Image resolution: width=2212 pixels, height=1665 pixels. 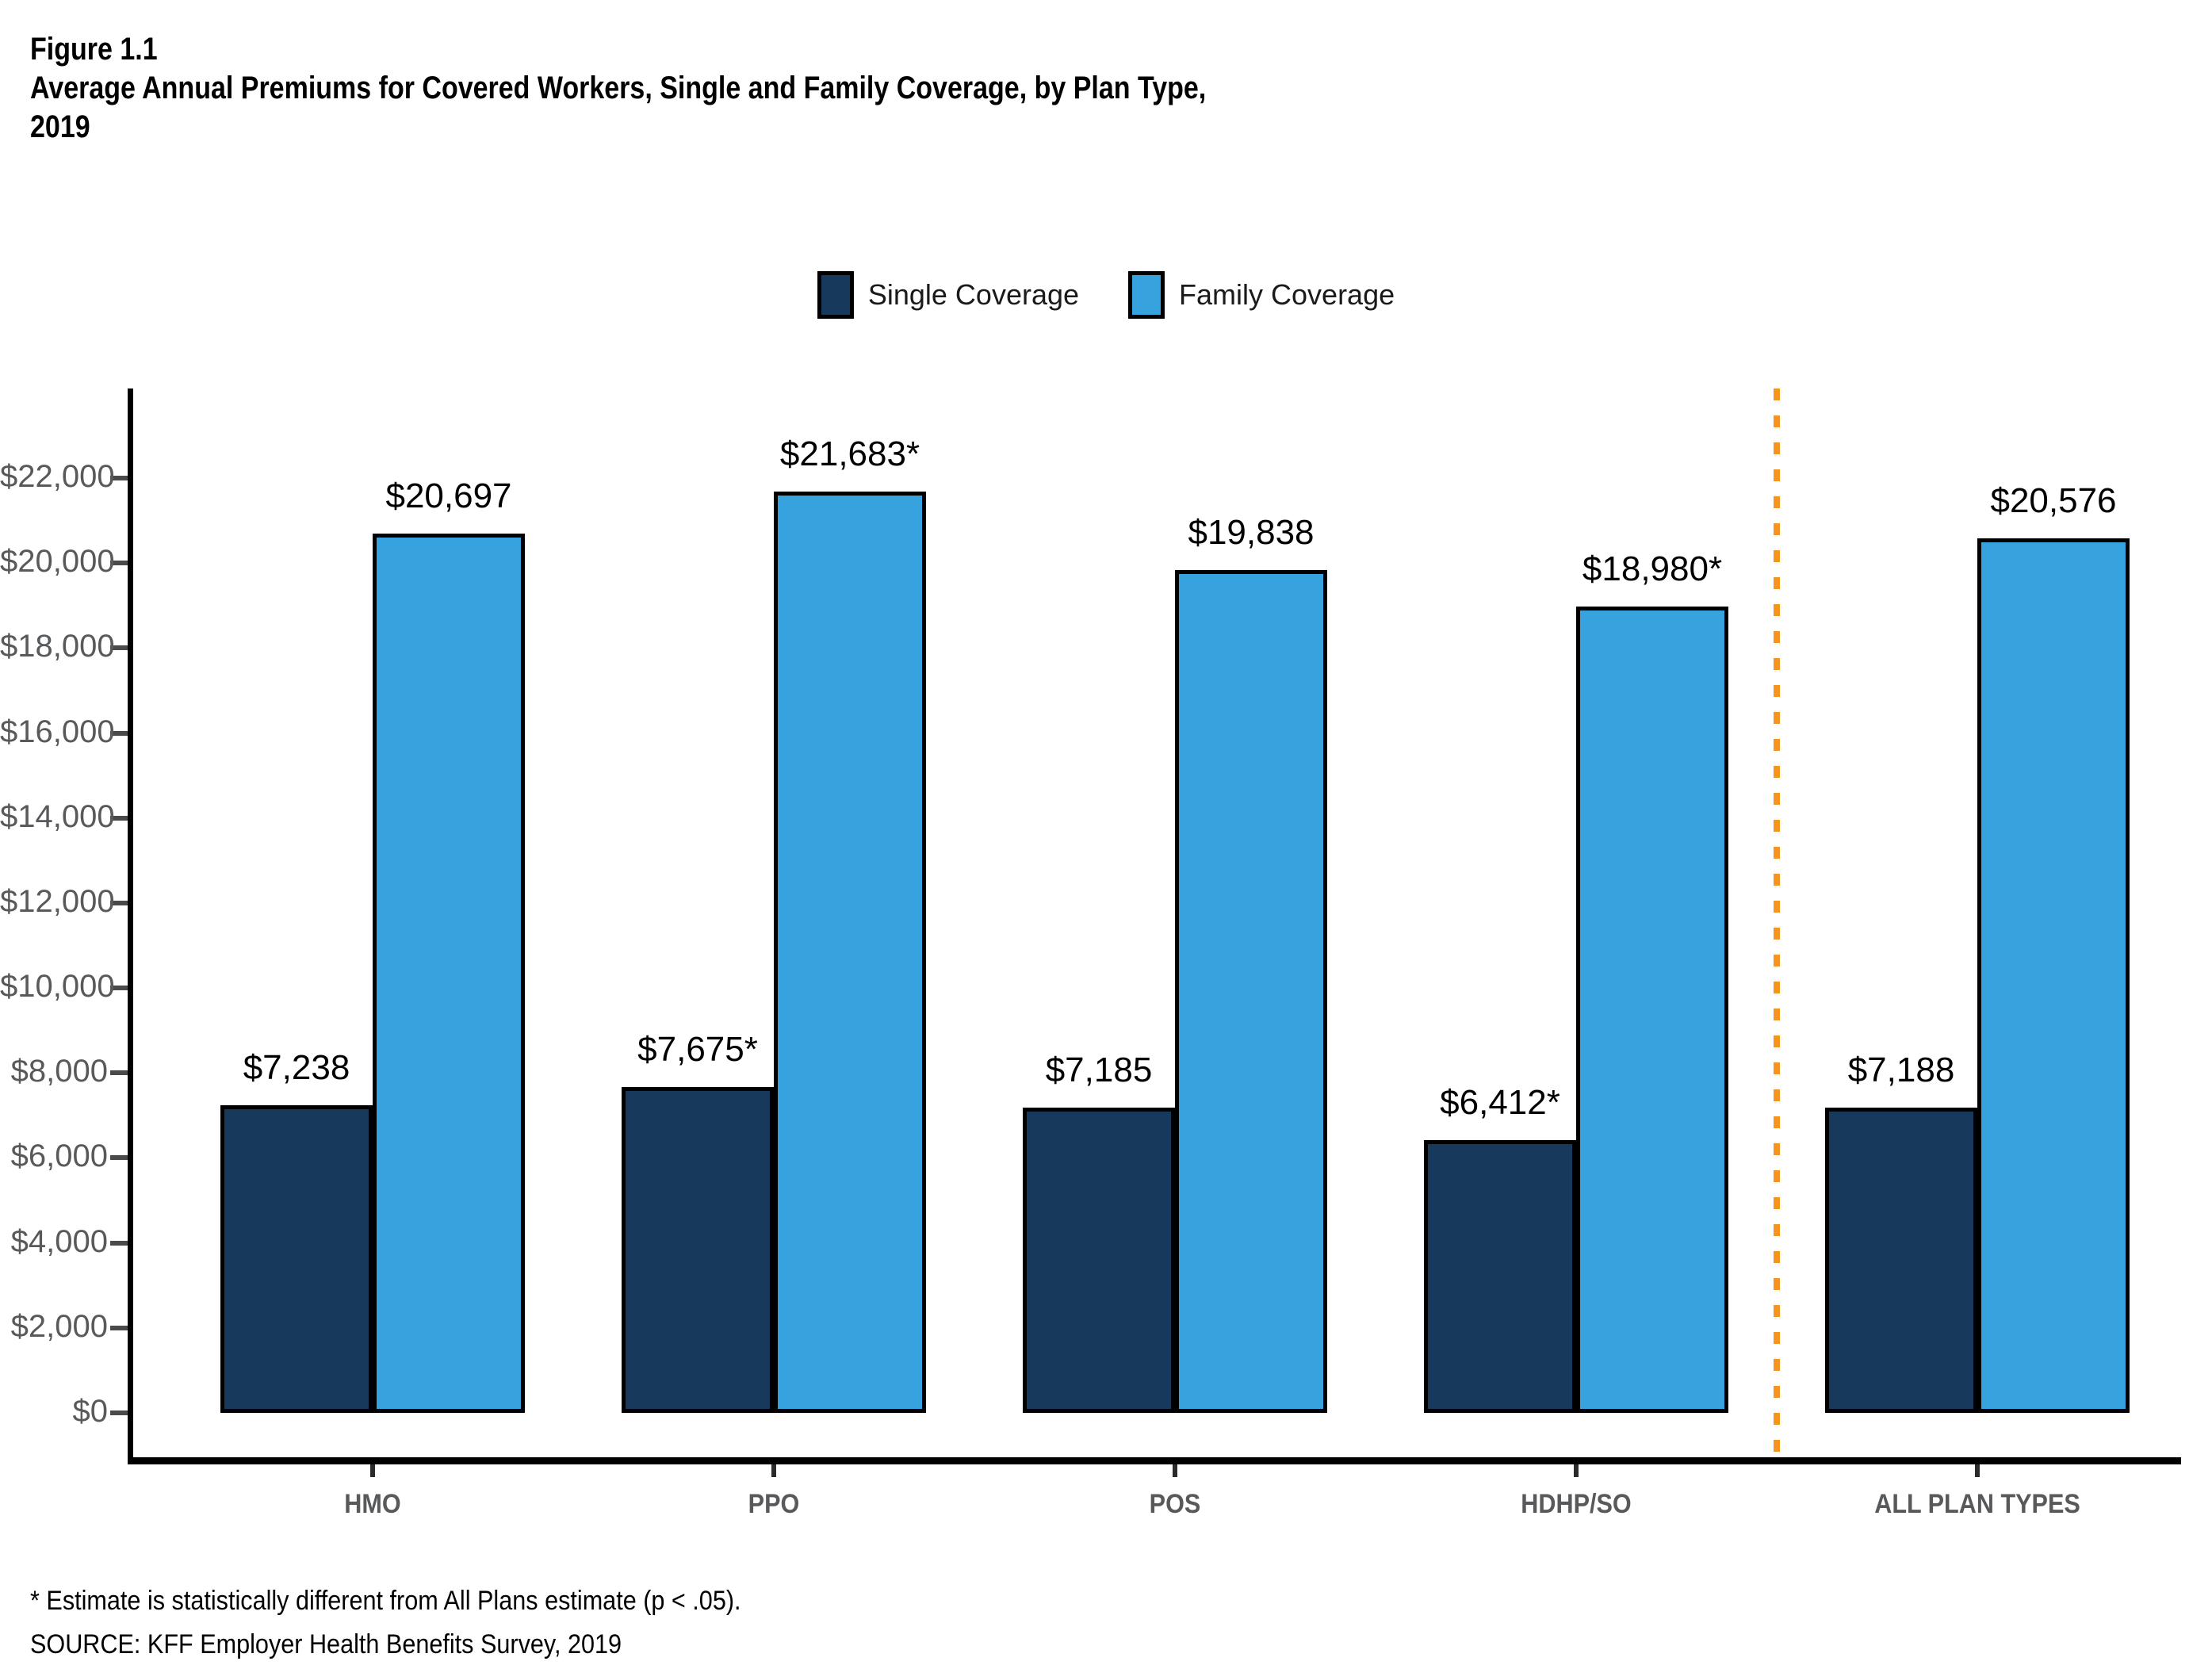 I want to click on single-coverage-swatch, so click(x=836, y=295).